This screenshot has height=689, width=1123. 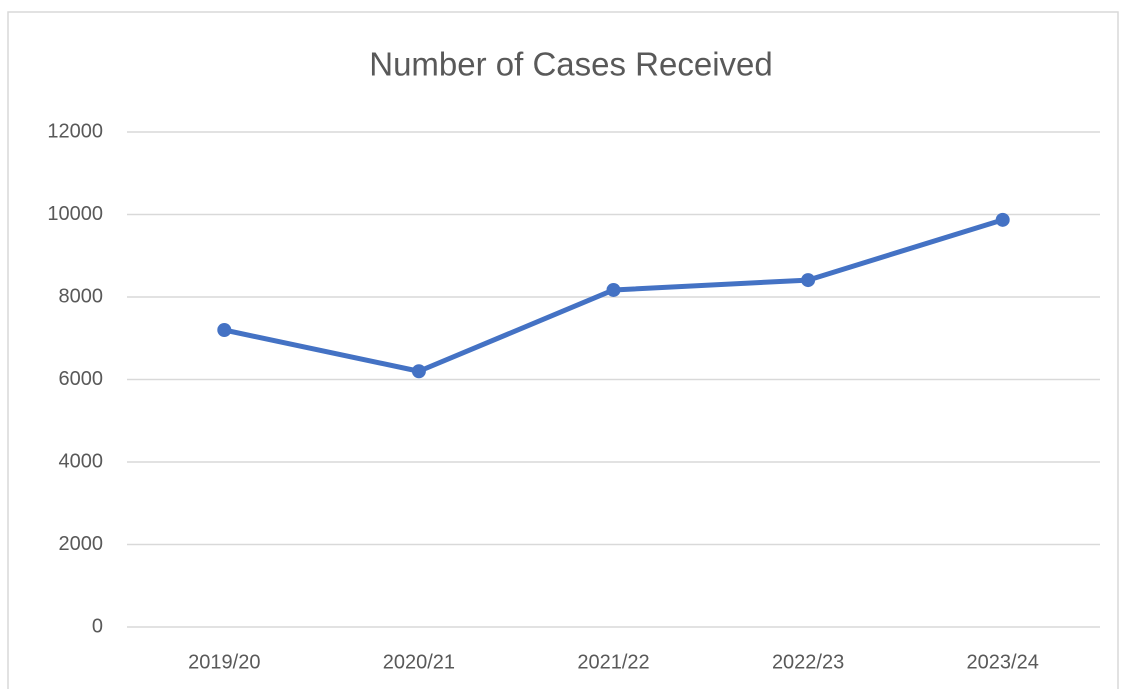 I want to click on y-tick-label: 6000, so click(x=81, y=379).